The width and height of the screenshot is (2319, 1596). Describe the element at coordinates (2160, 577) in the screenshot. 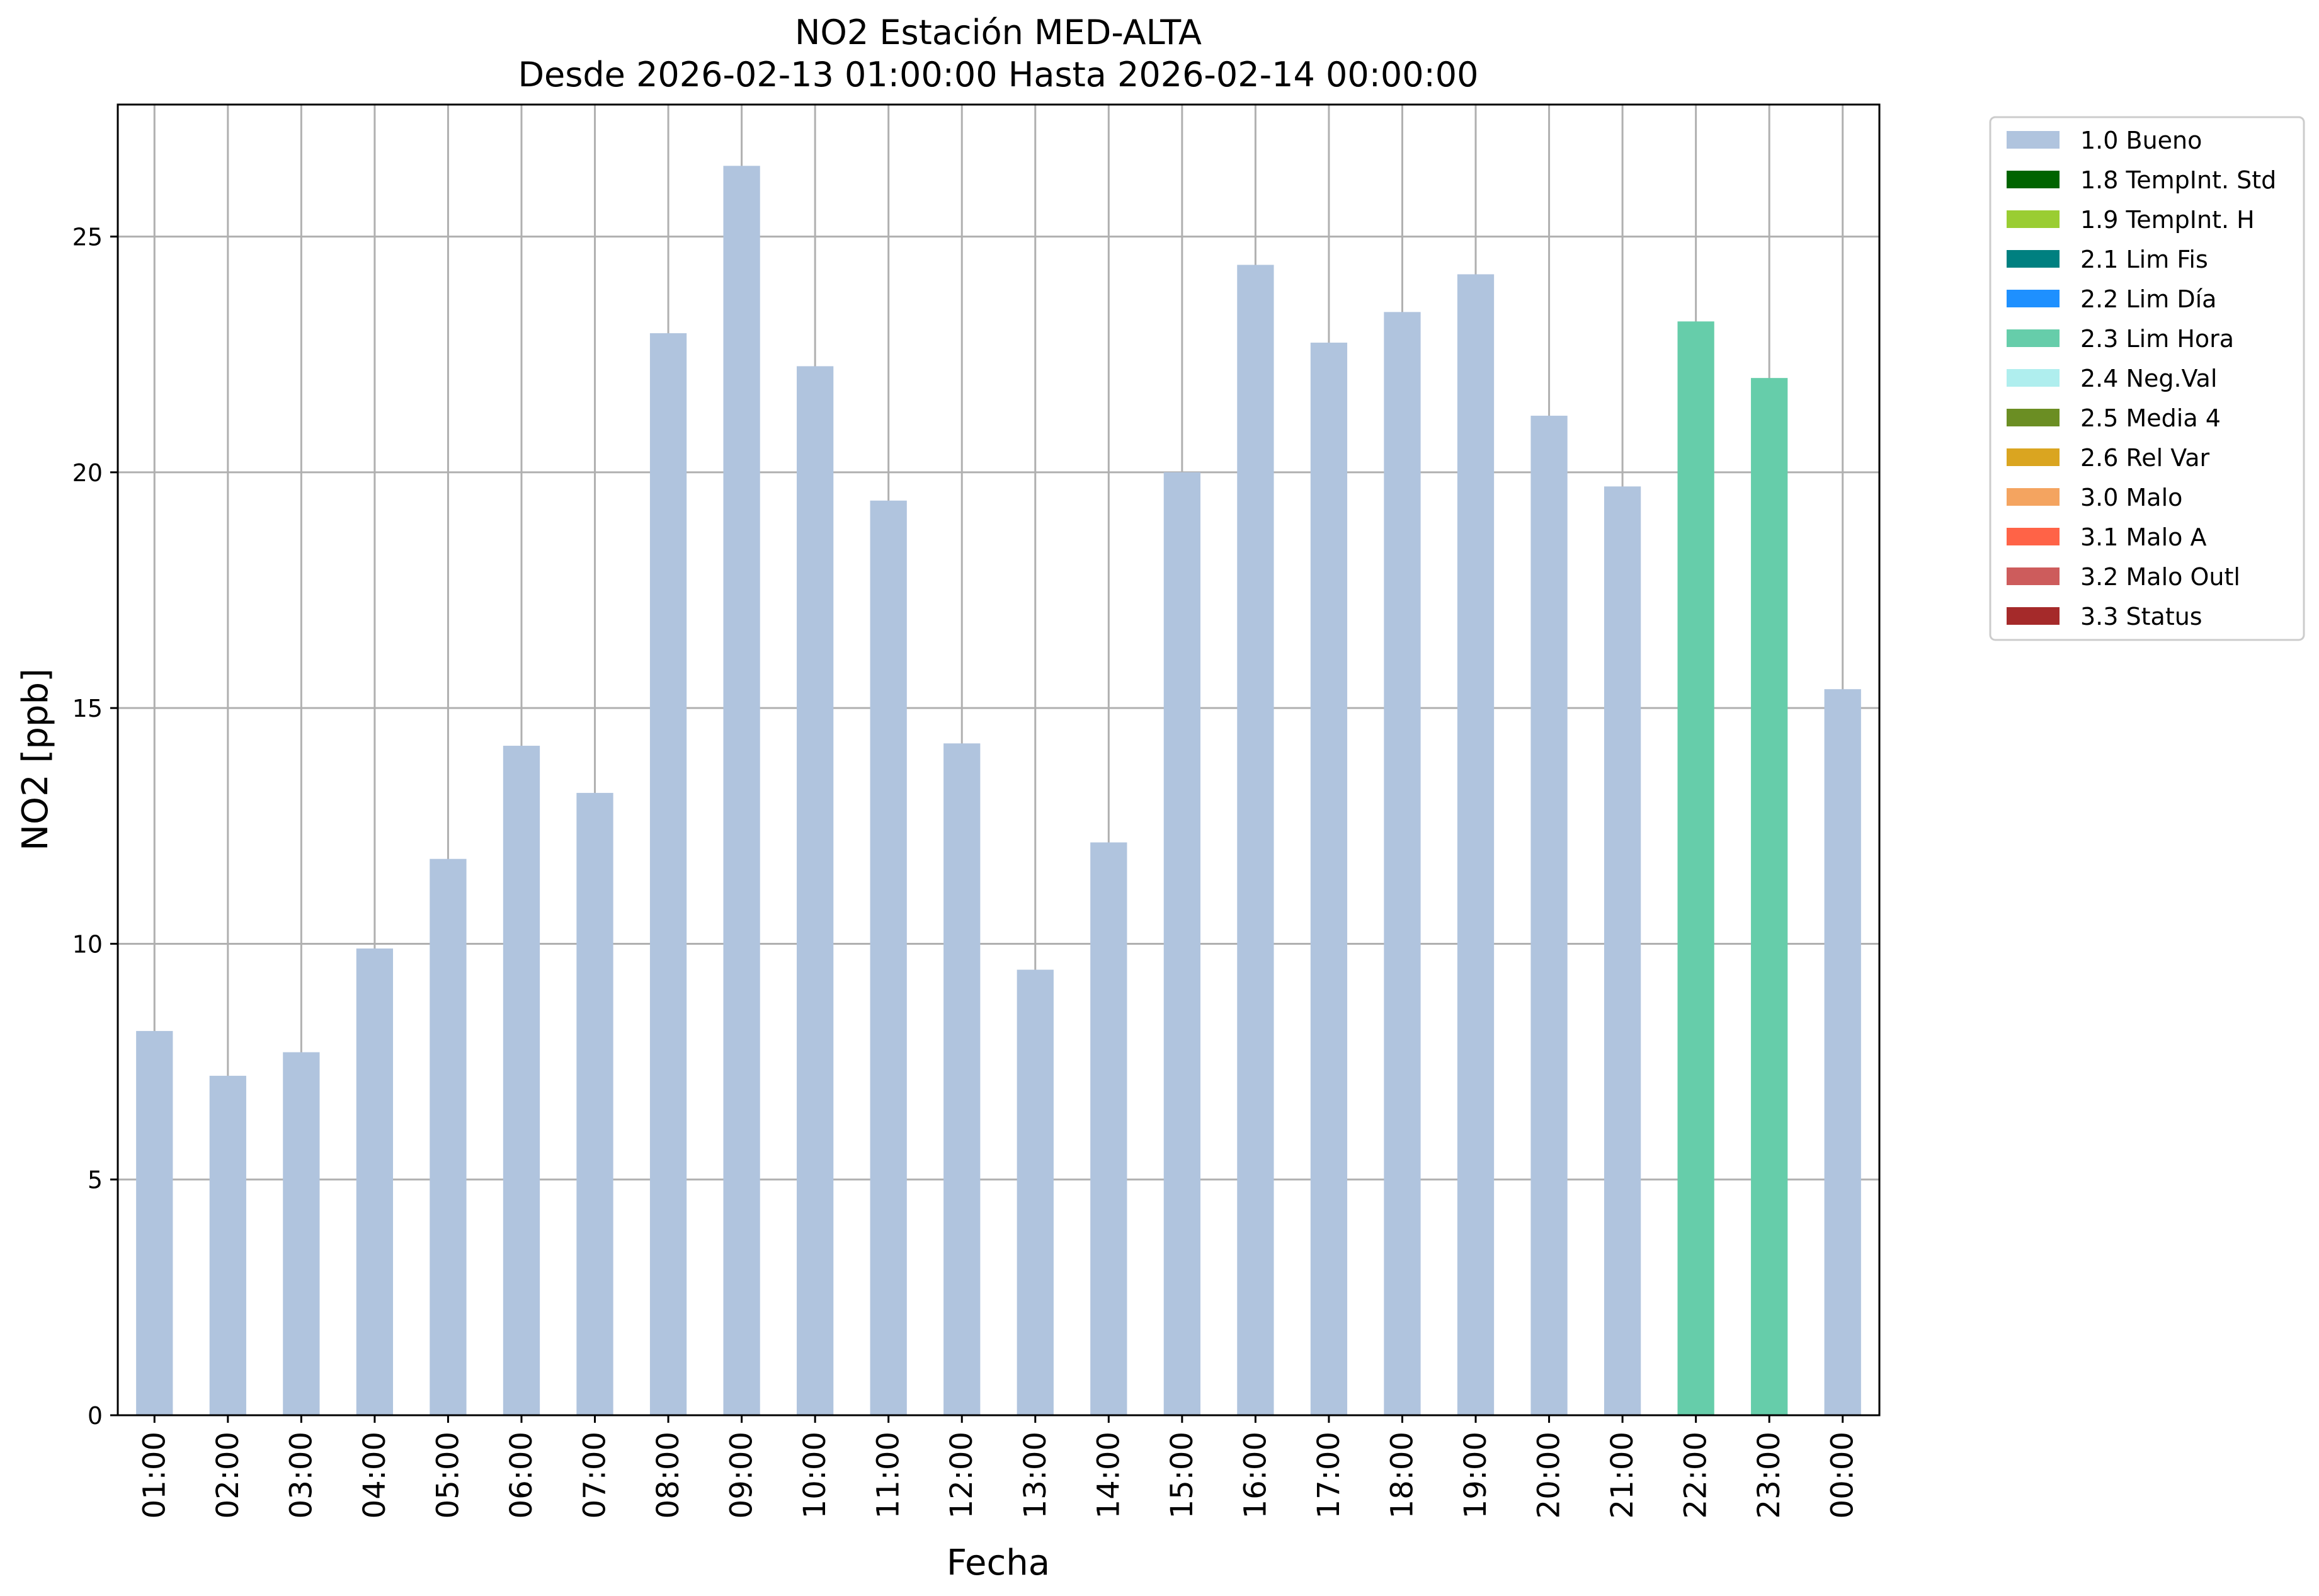

I see `legend-label: 3.2 Malo Outl` at that location.